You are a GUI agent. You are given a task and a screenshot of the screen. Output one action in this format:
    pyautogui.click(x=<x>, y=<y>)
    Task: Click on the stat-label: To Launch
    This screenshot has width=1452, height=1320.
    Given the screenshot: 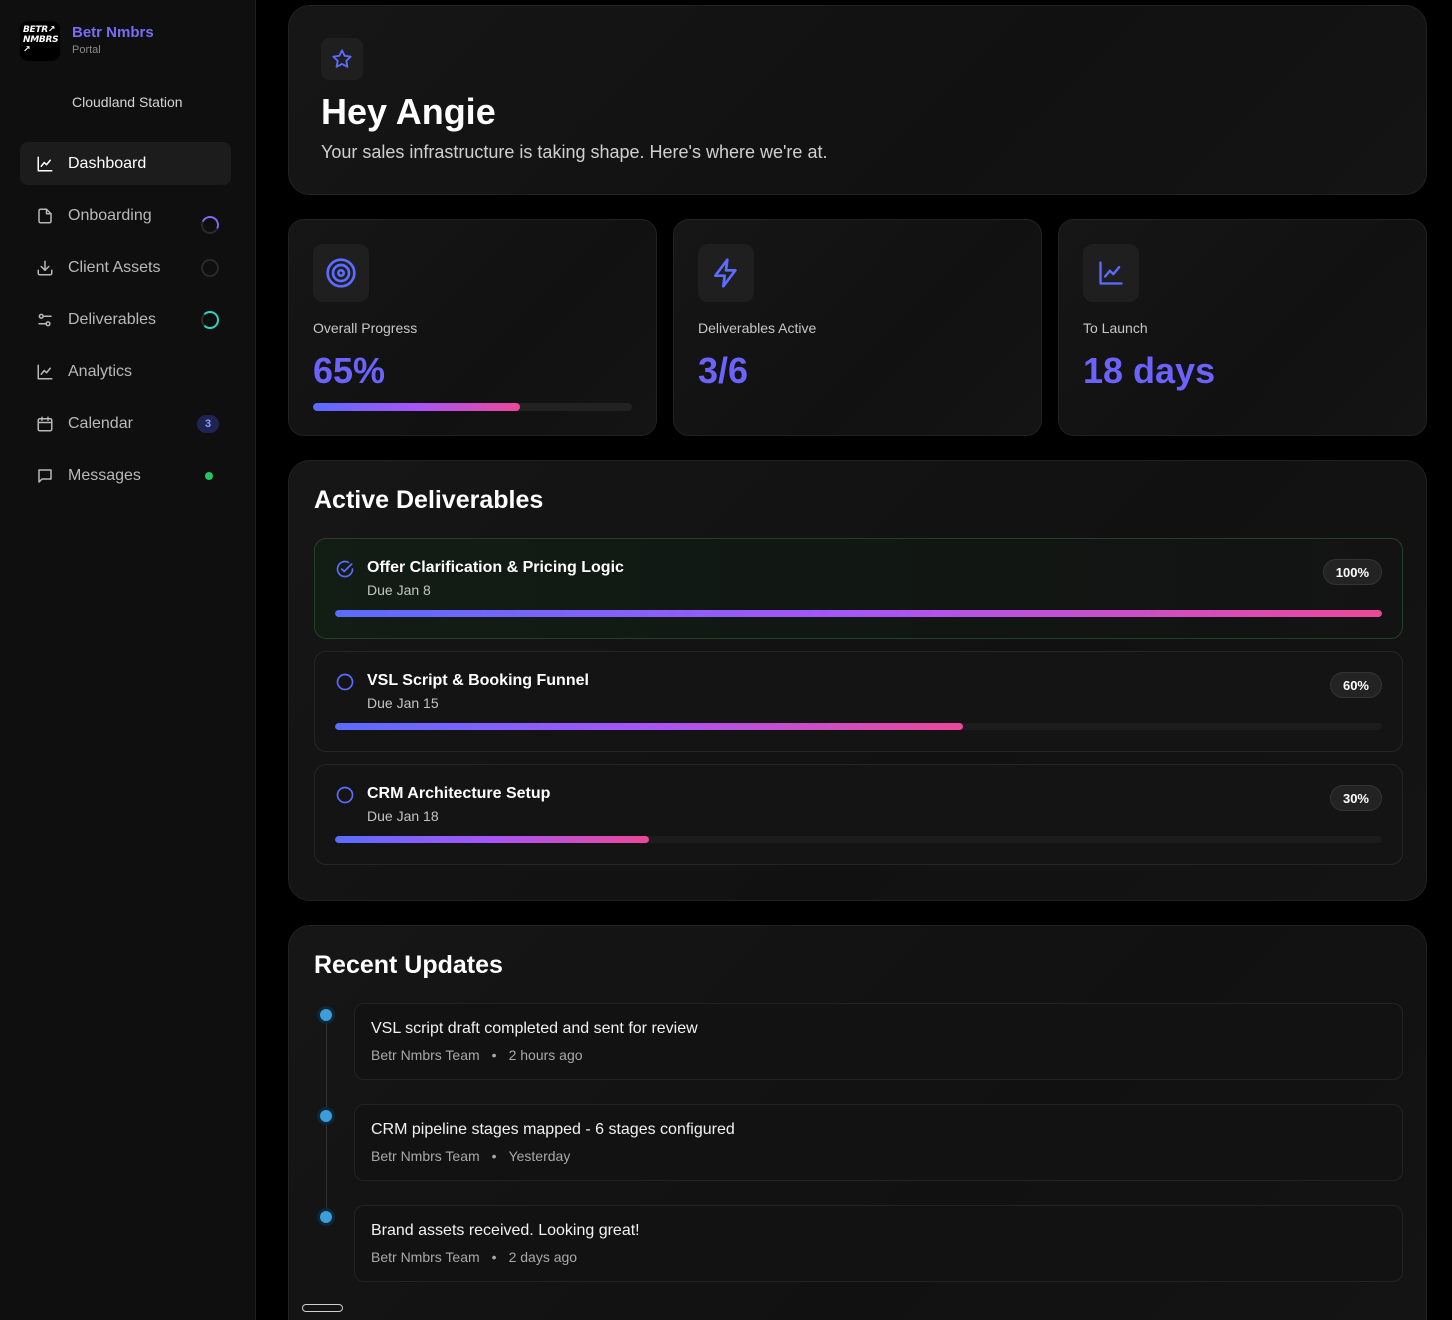 What is the action you would take?
    pyautogui.click(x=1115, y=328)
    